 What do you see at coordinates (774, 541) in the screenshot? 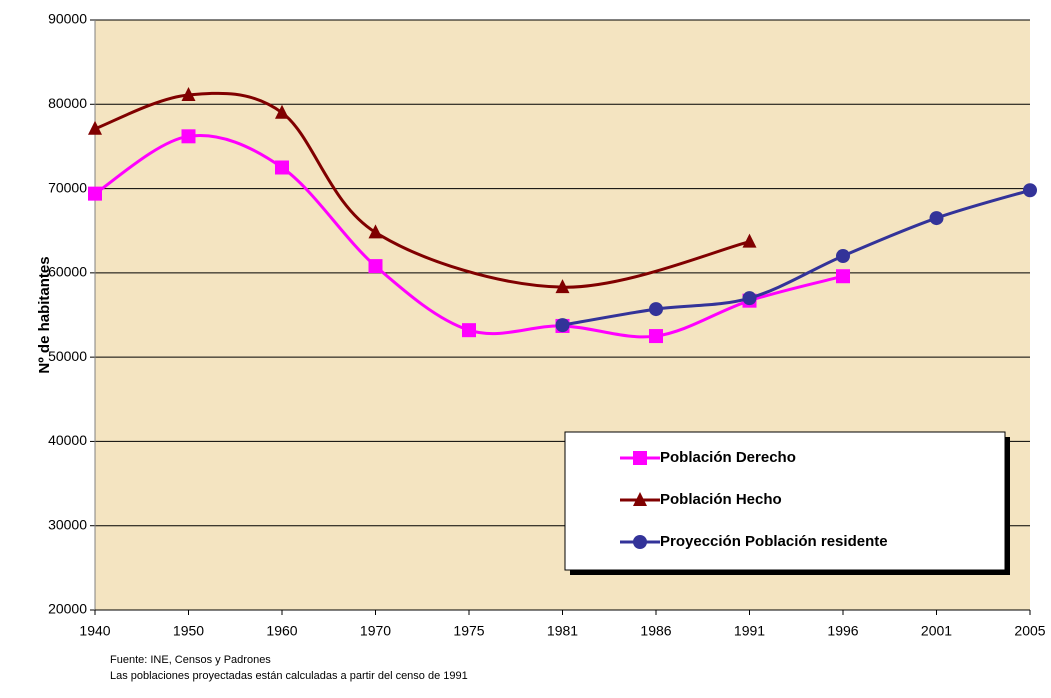
I see `legend-label: Proyección Población residente` at bounding box center [774, 541].